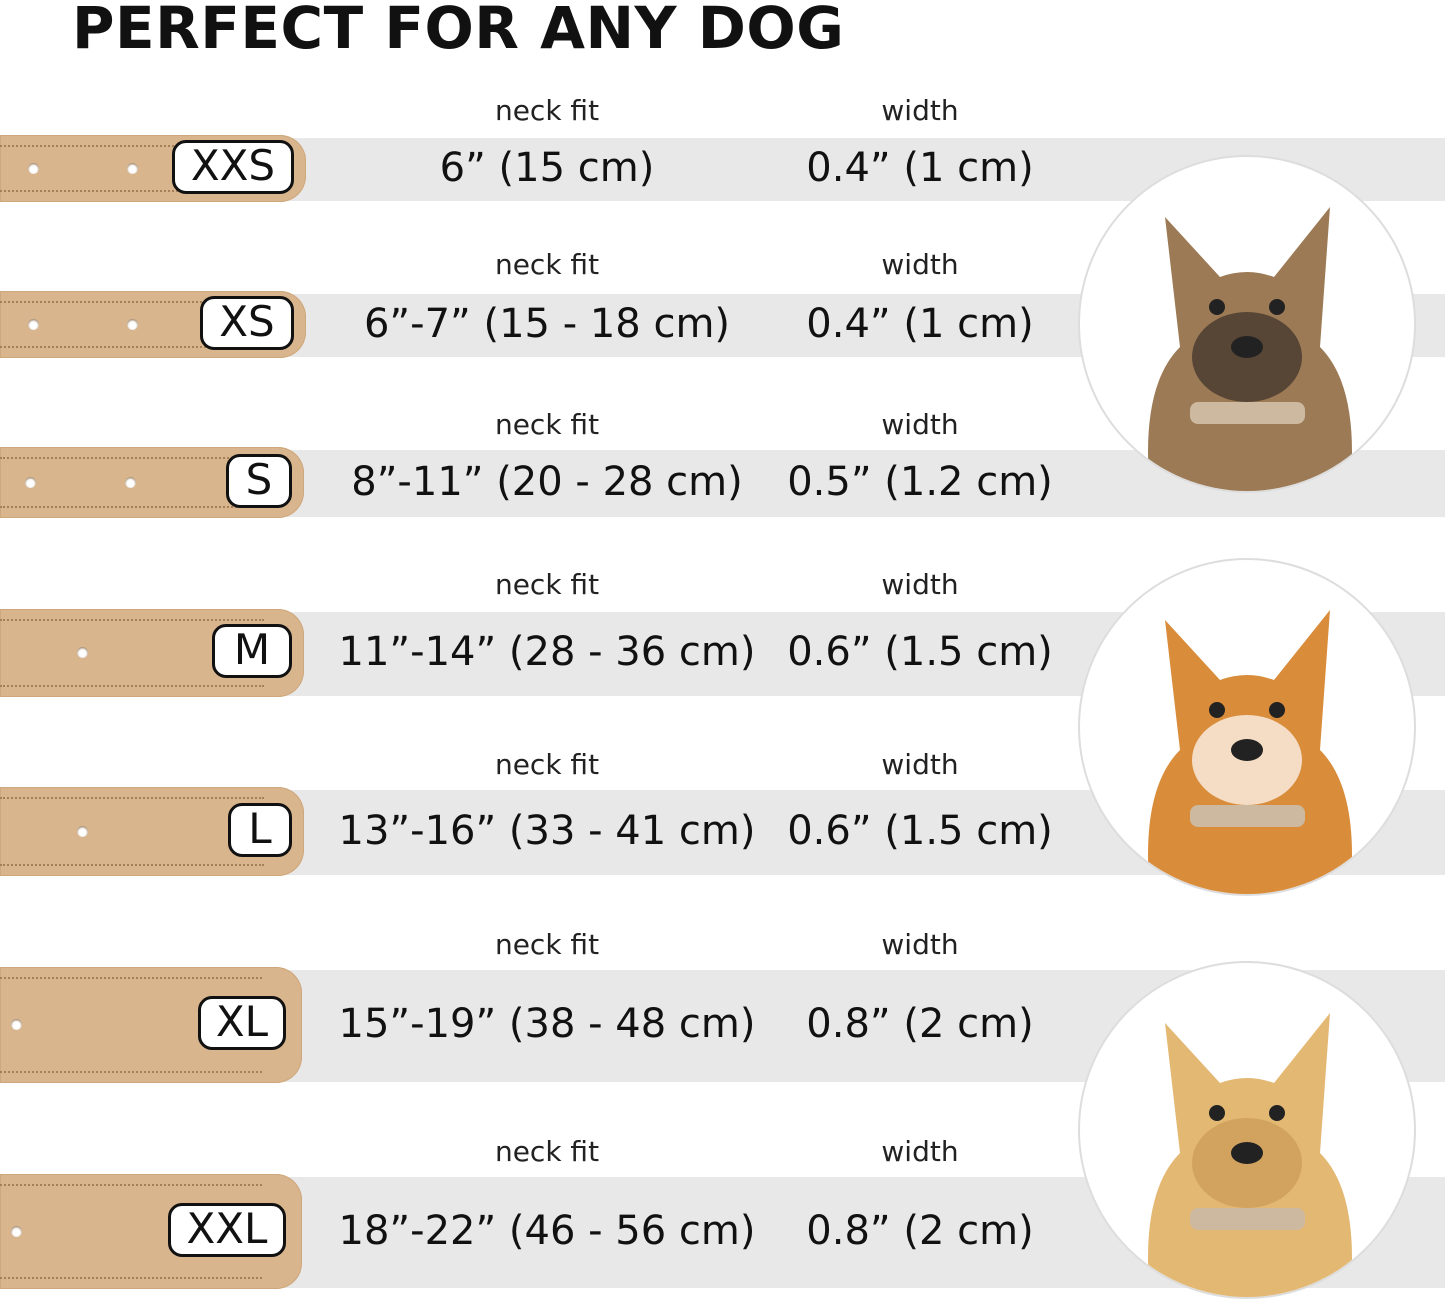 The image size is (1445, 1301). What do you see at coordinates (153, 168) in the screenshot?
I see `collar-image: XXS` at bounding box center [153, 168].